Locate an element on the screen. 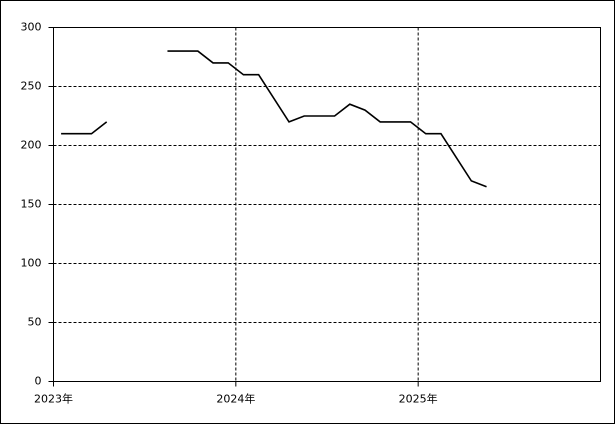 Image resolution: width=615 pixels, height=424 pixels. y-tick-label: 50 is located at coordinates (35, 322).